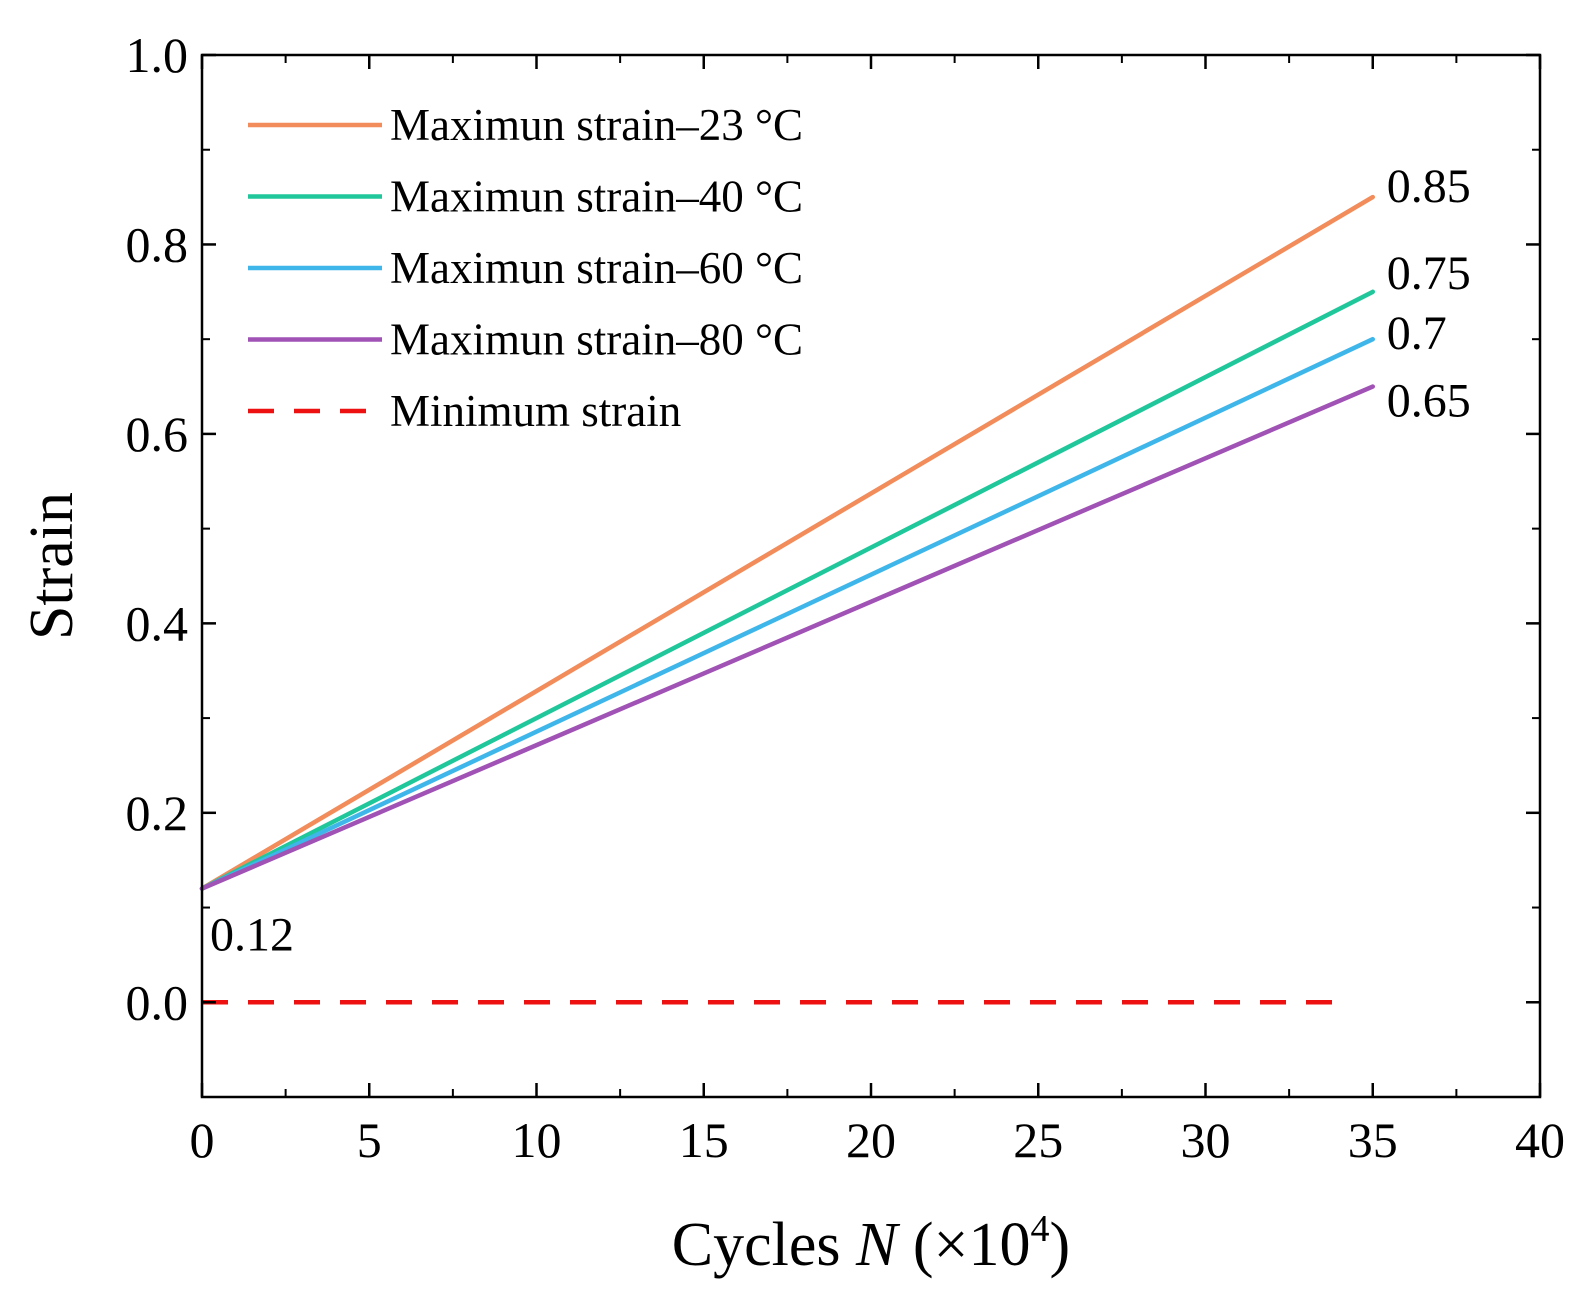  I want to click on value-annotation: 0.12, so click(252, 935).